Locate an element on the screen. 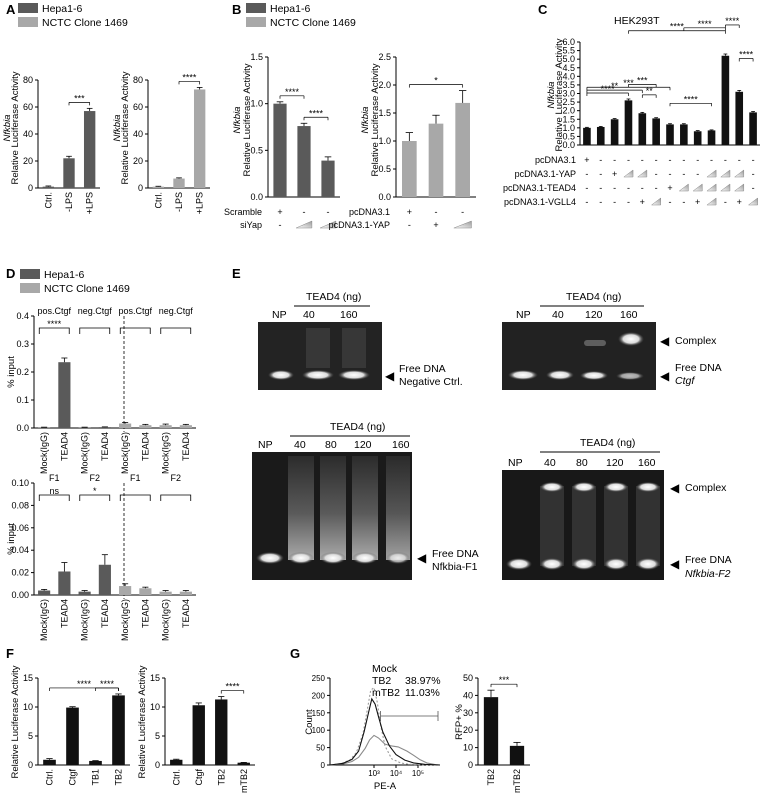  y-tick-label: 0.00 is located at coordinates (20, 595).